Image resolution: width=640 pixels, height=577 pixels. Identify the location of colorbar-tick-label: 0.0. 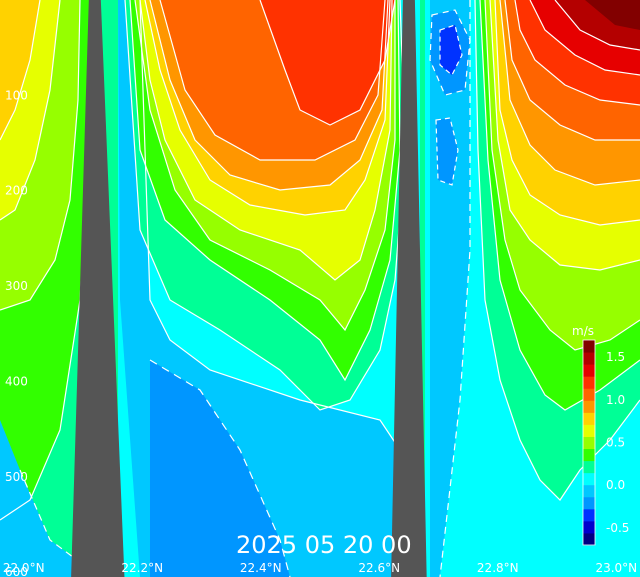
(615, 485).